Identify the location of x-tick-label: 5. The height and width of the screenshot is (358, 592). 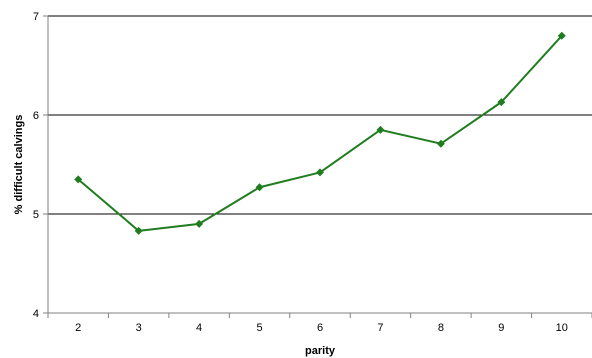
(259, 328).